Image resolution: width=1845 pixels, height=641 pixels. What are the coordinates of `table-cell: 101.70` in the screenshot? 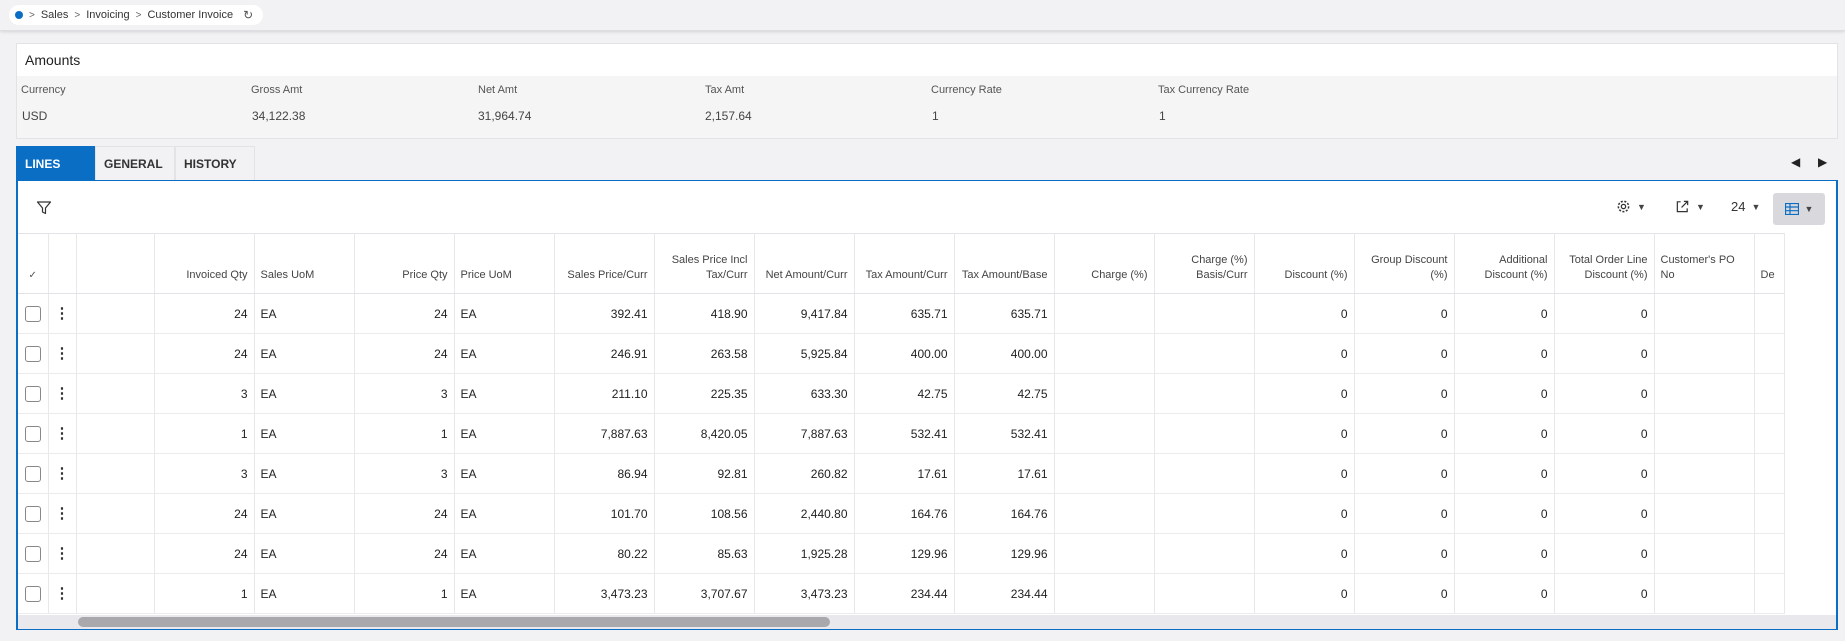 It's located at (604, 513).